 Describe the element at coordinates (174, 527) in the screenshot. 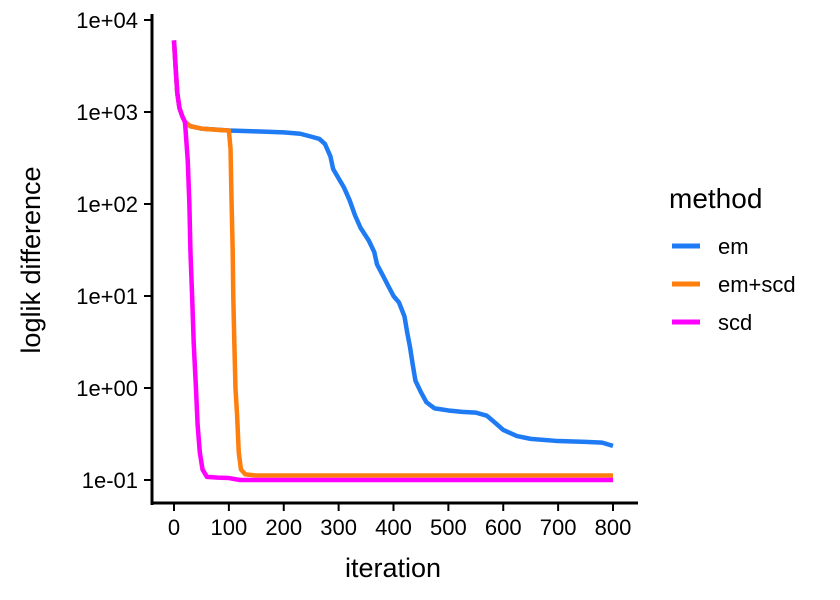

I see `x-tick-label: 0` at that location.